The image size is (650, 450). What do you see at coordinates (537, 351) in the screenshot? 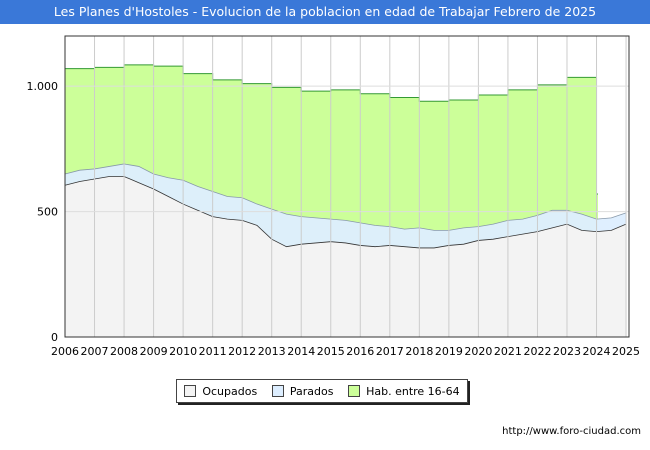
I see `x-tick-label: 2022` at bounding box center [537, 351].